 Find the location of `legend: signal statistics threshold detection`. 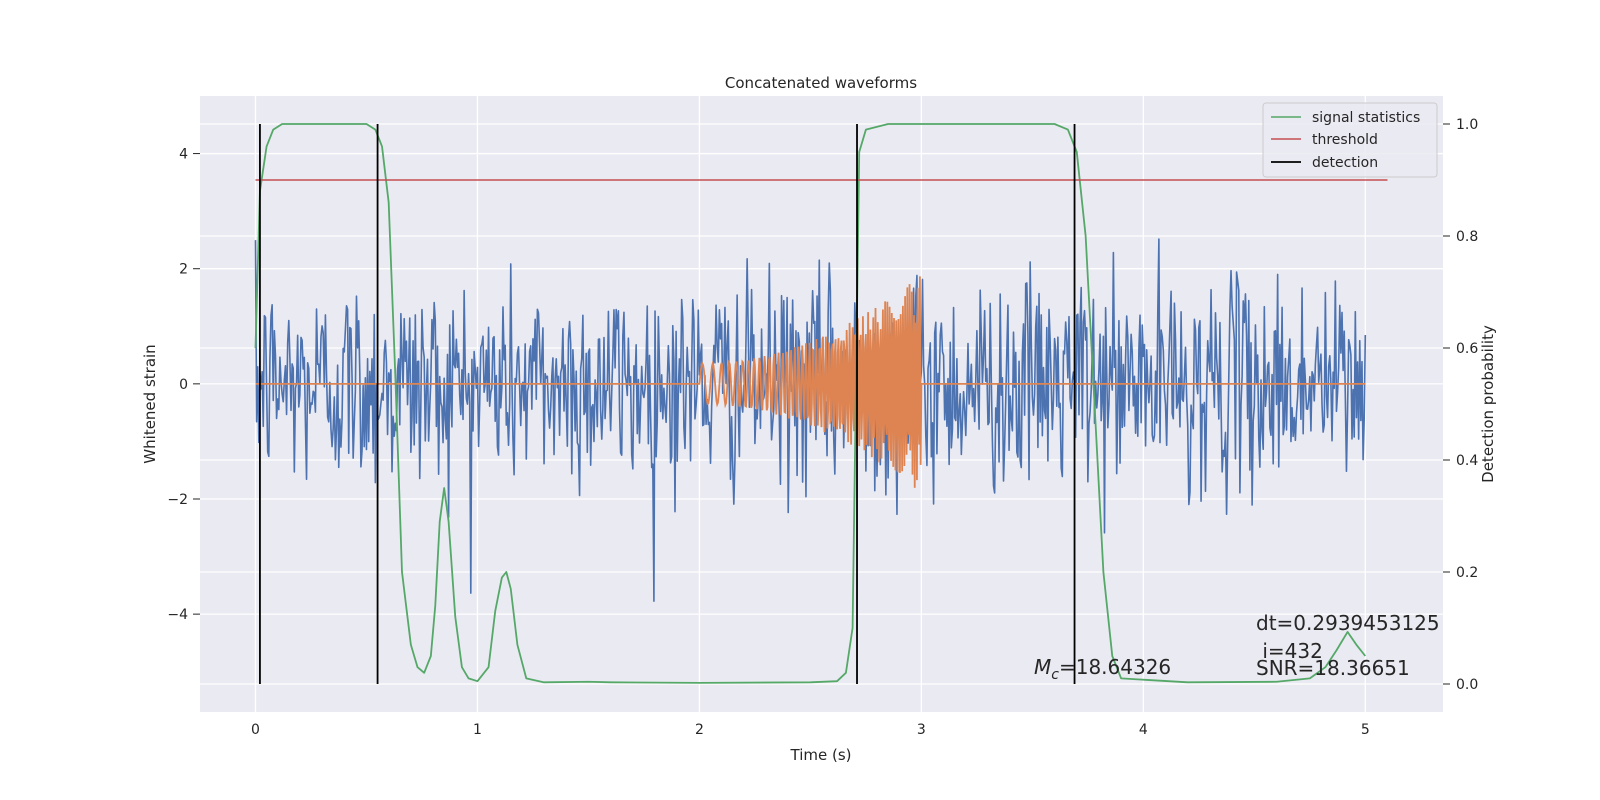

legend: signal statistics threshold detection is located at coordinates (1350, 140).